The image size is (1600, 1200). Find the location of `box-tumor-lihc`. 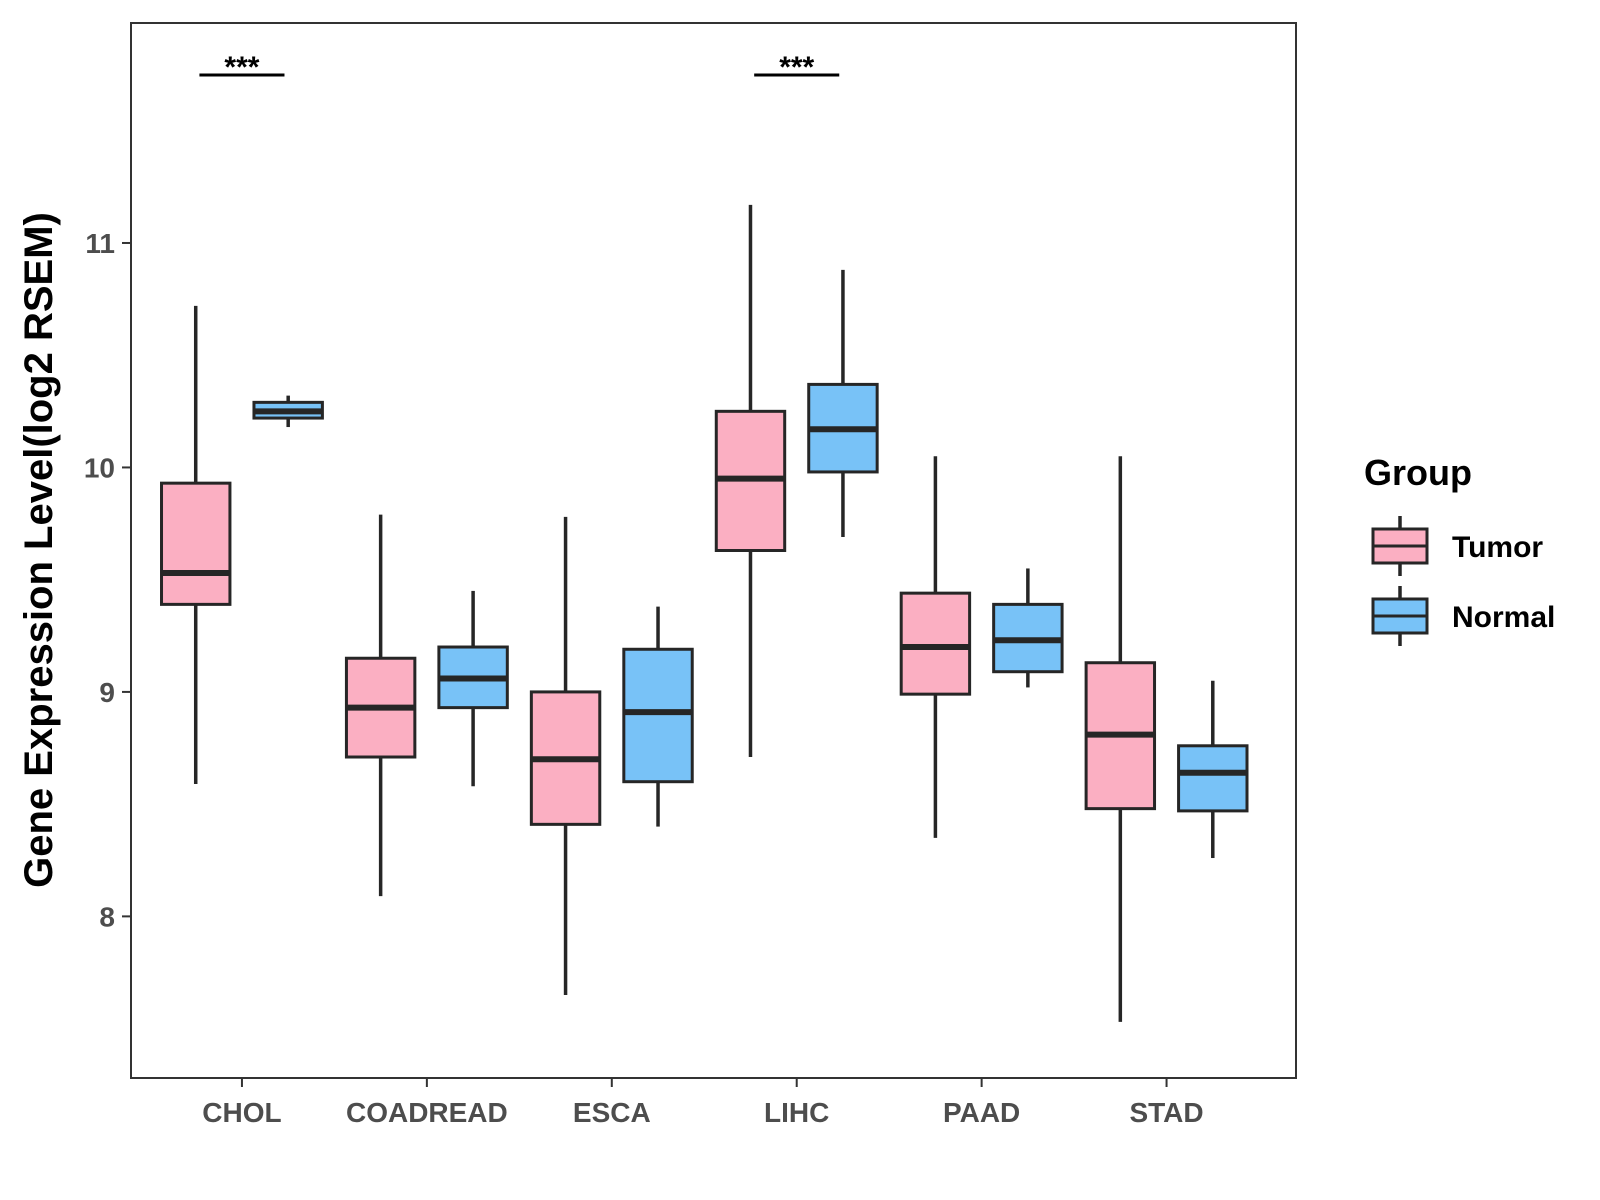

box-tumor-lihc is located at coordinates (750, 481).